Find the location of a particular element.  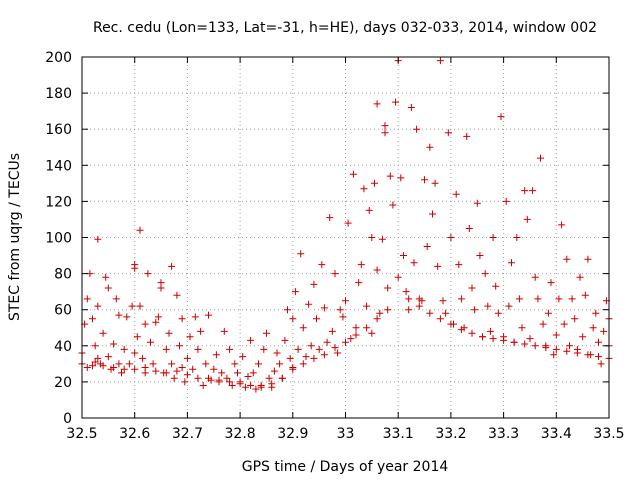

y-tick-label: 200 is located at coordinates (58, 58).